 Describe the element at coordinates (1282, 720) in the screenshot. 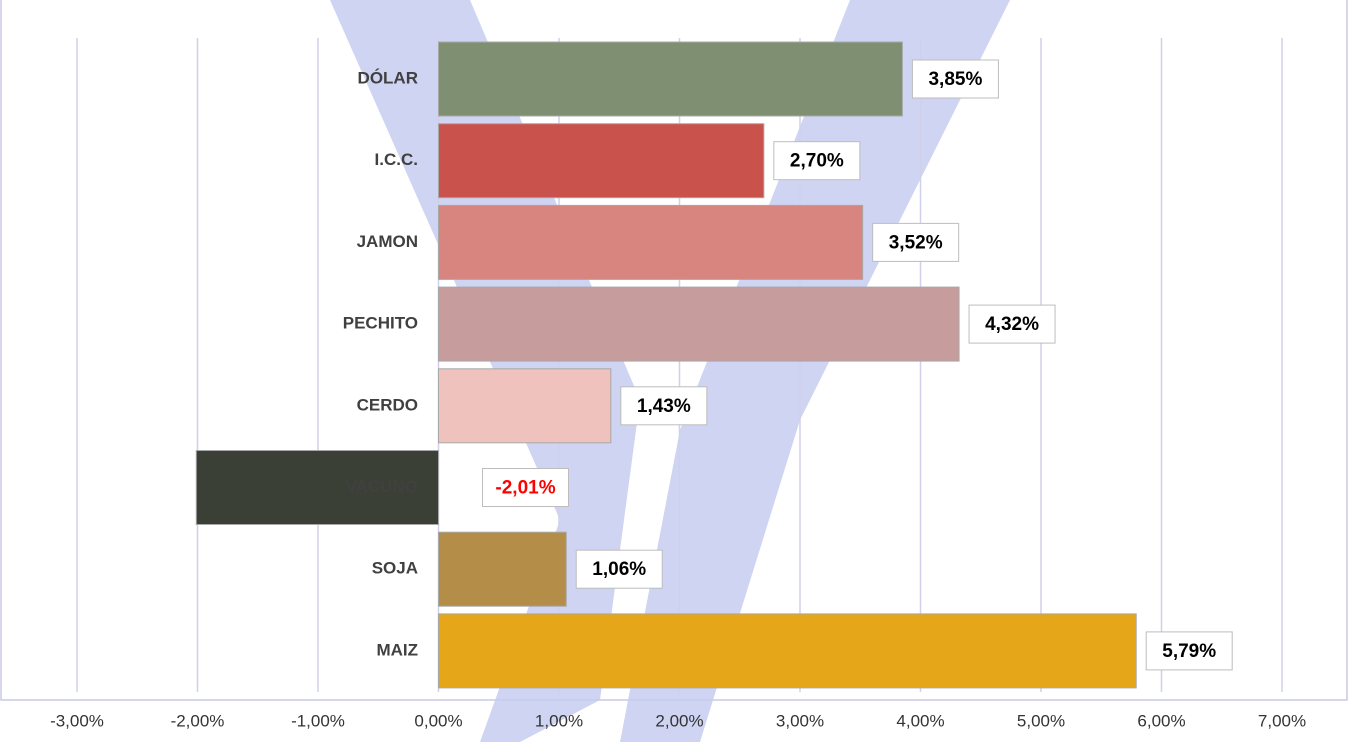

I see `x-tick-label: 7,00%` at that location.